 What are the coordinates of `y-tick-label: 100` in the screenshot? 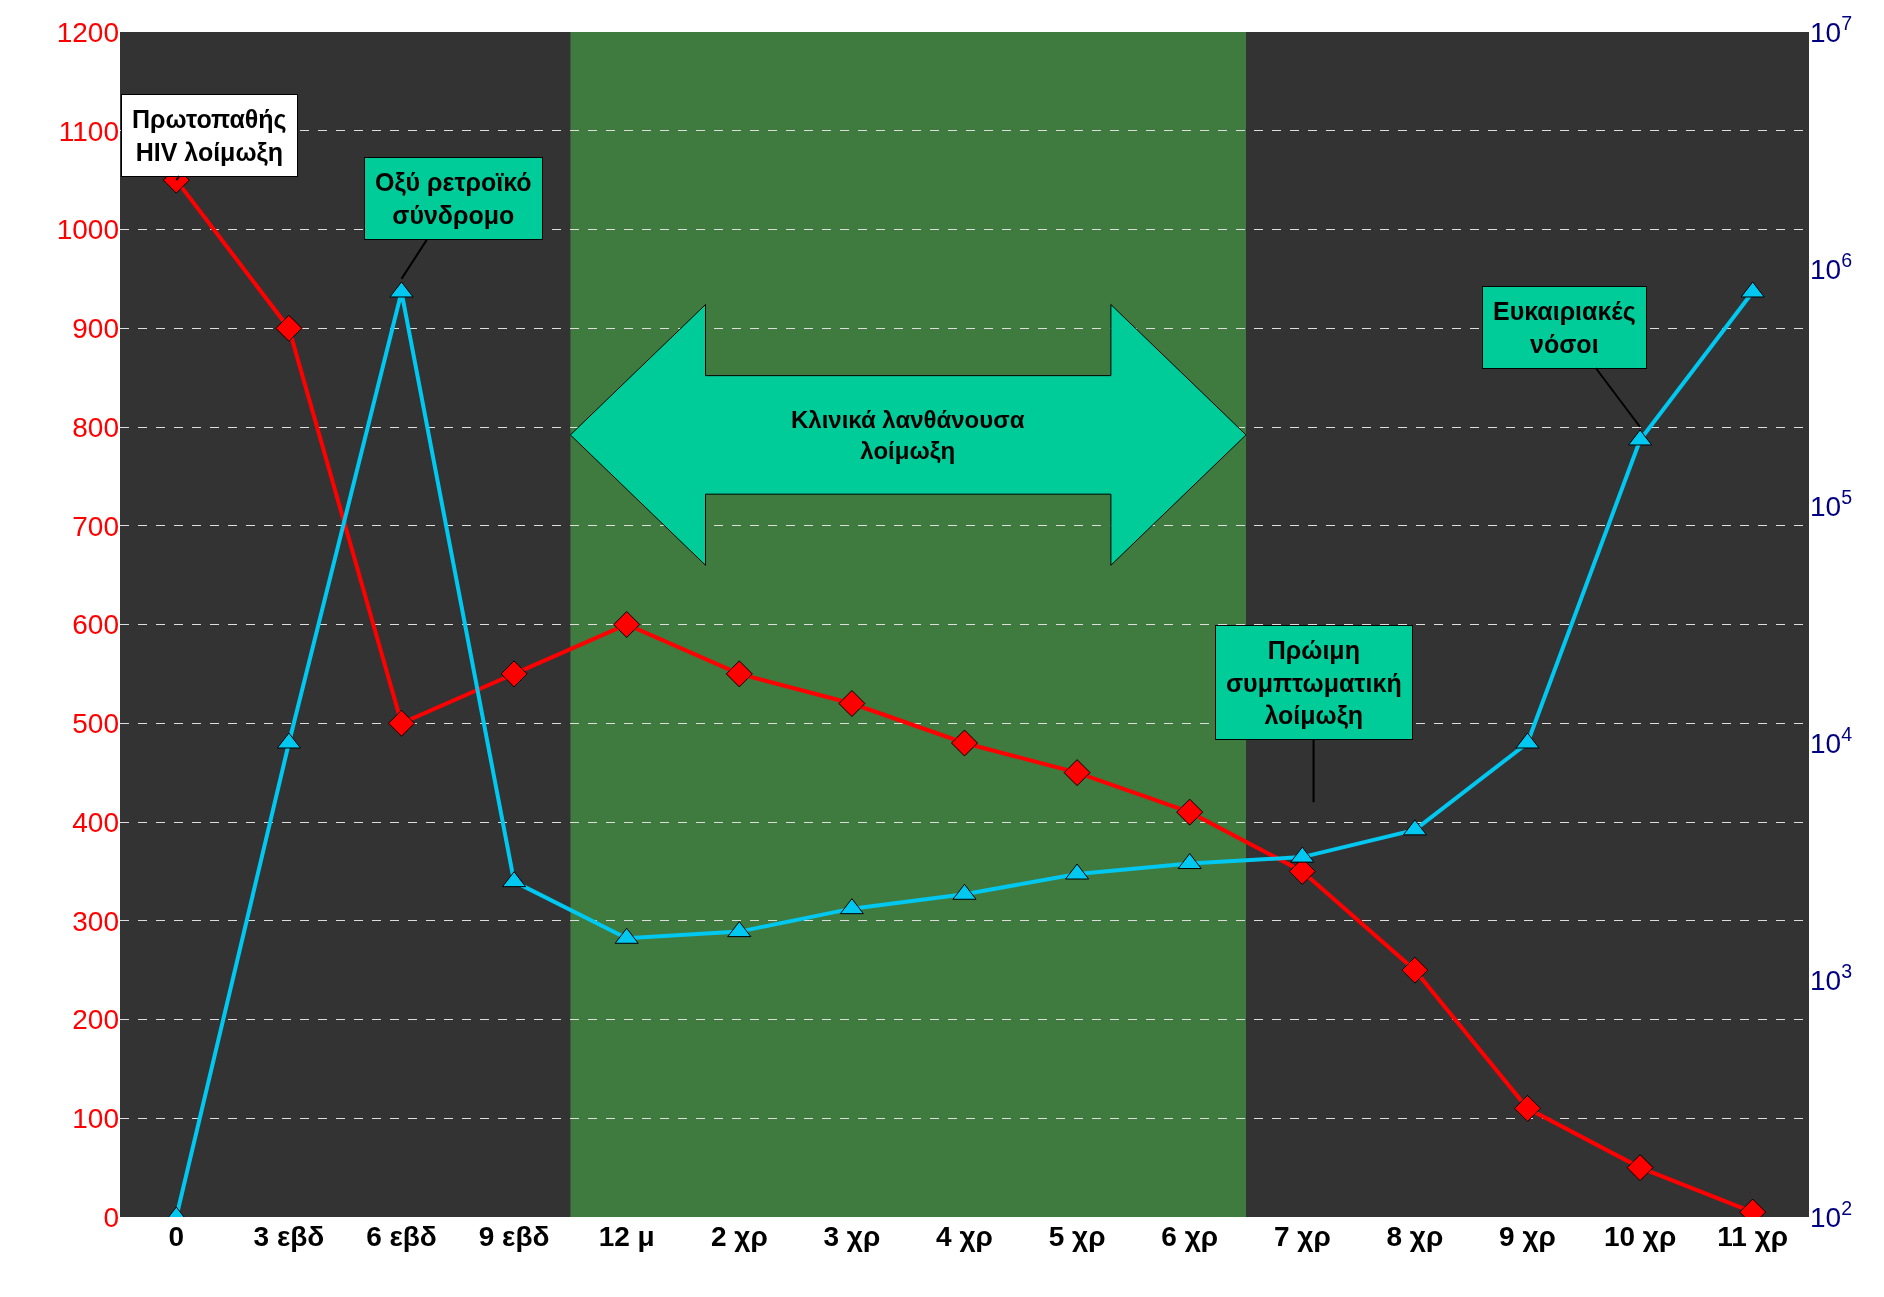 It's located at (95, 1119).